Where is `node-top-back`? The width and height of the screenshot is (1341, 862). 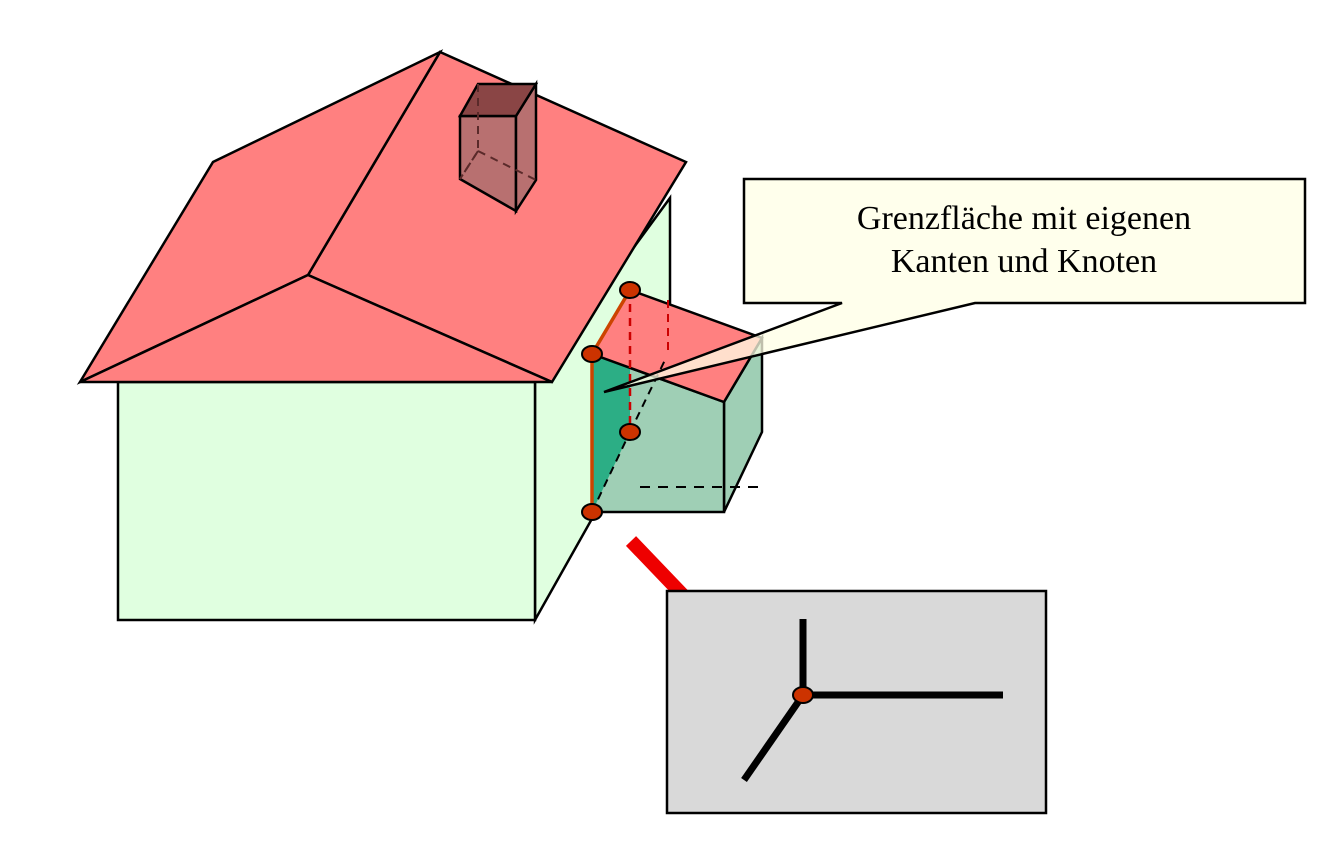
node-top-back is located at coordinates (630, 290).